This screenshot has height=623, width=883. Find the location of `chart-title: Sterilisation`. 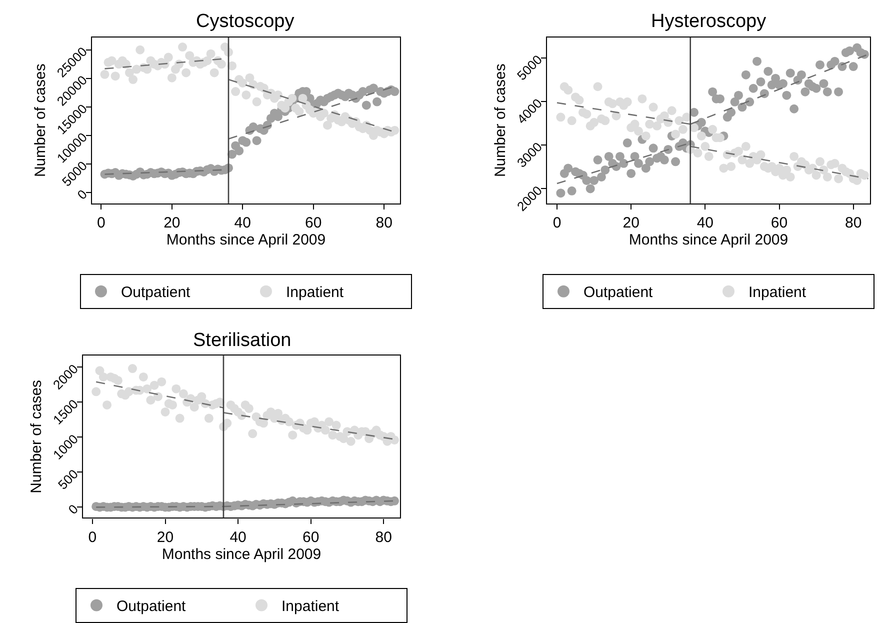

chart-title: Sterilisation is located at coordinates (242, 340).